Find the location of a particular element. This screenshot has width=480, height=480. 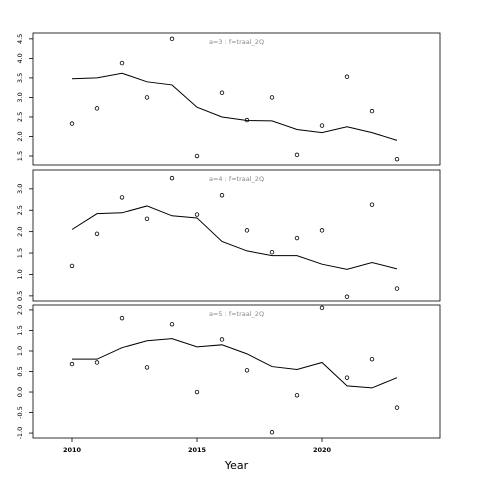

y-tick-label: 4.0 is located at coordinates (20, 58).